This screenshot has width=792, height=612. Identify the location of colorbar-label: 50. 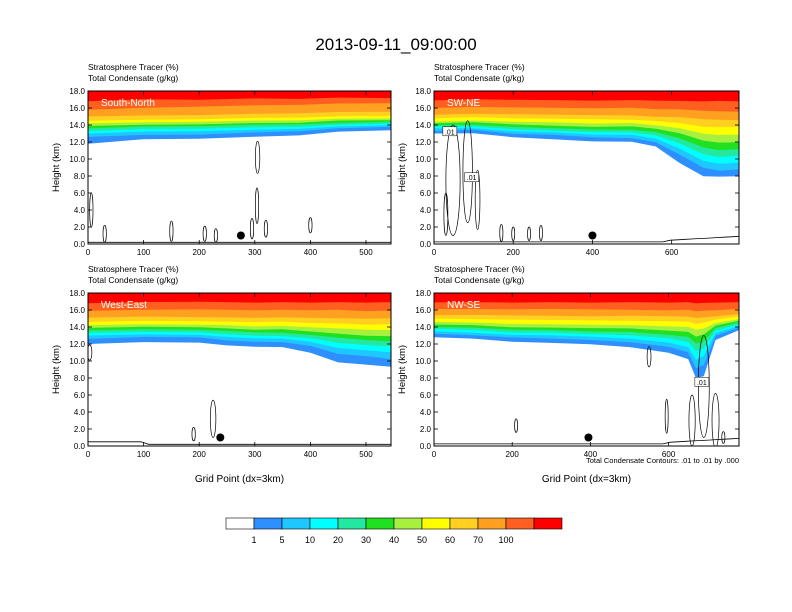
(422, 540).